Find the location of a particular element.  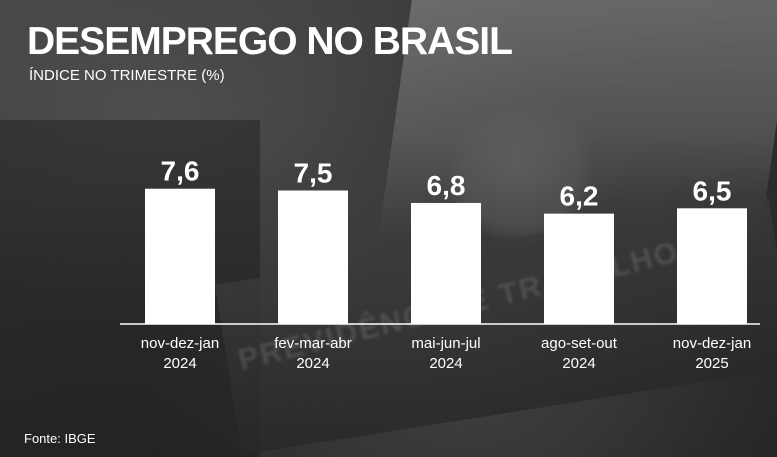

x-tick-year-2: 2024 is located at coordinates (312, 363).